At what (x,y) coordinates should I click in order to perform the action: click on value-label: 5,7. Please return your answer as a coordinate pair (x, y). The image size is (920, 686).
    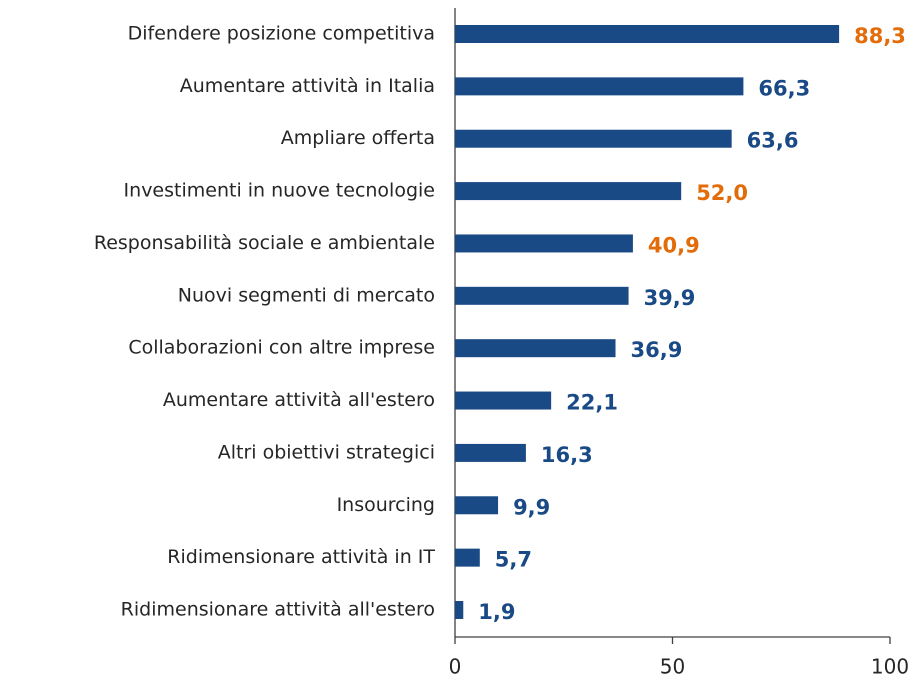
    Looking at the image, I should click on (513, 560).